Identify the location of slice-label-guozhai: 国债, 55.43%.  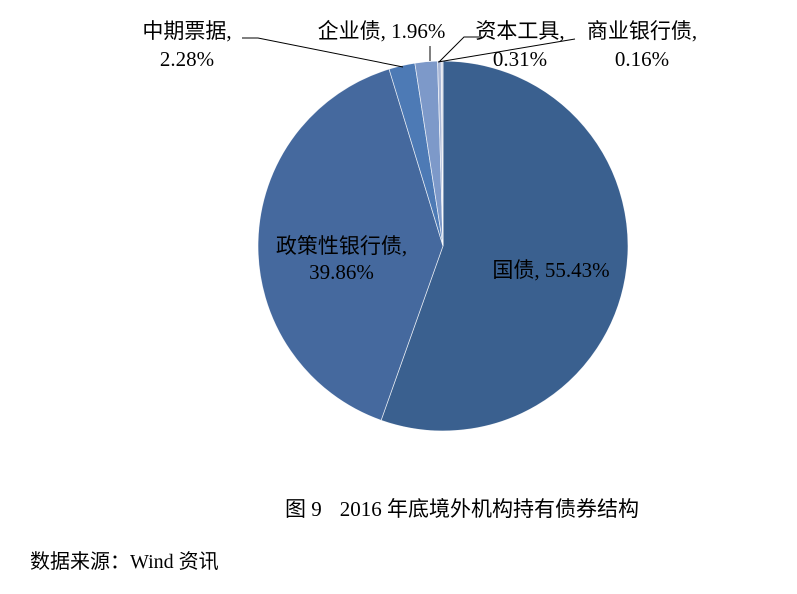
(551, 270).